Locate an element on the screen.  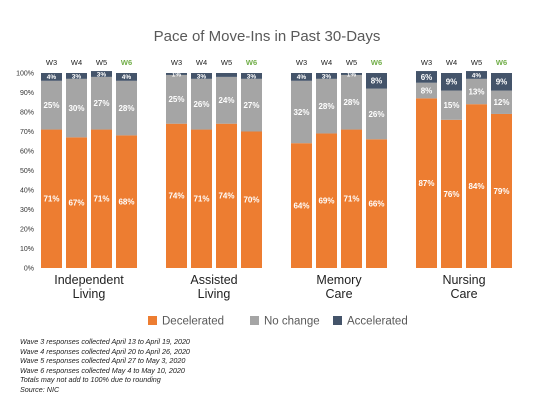
data-label-memory-care-w5-no-change: 28% is located at coordinates (351, 102).